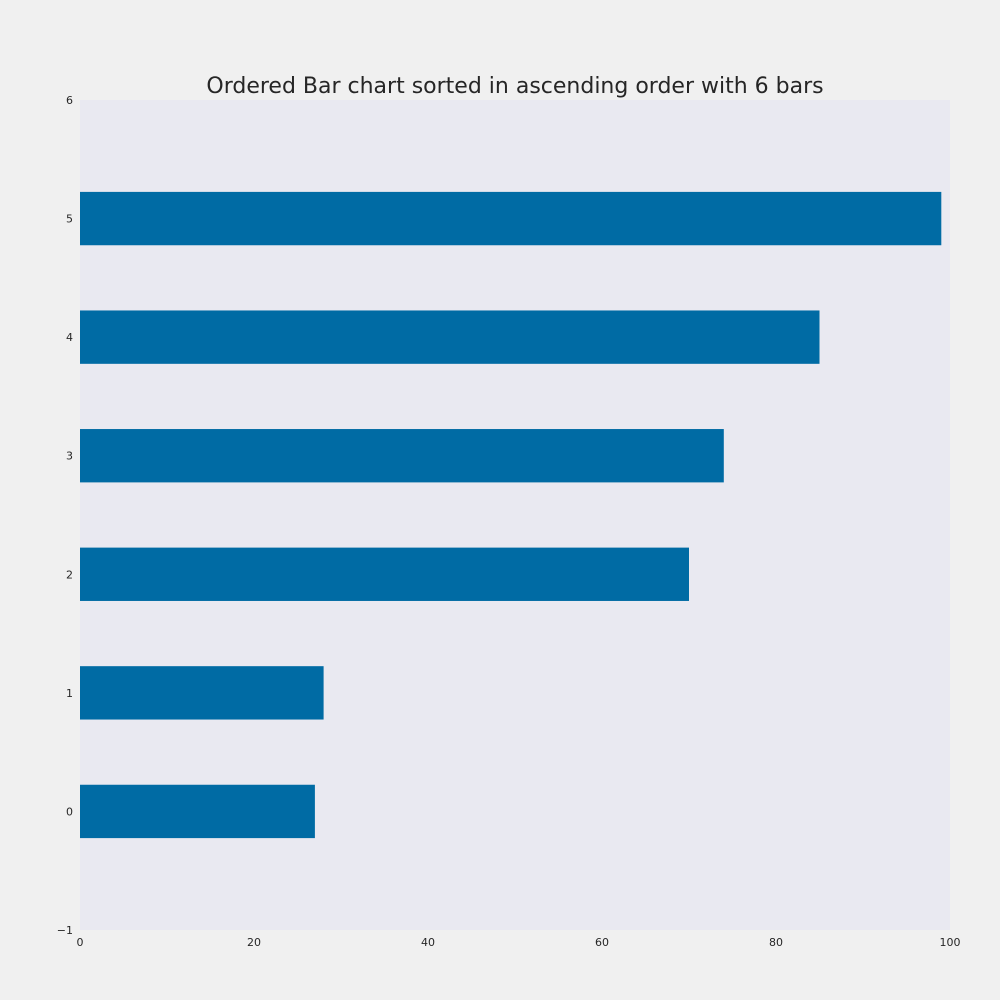  Describe the element at coordinates (65, 930) in the screenshot. I see `y-tick-label: −1` at that location.